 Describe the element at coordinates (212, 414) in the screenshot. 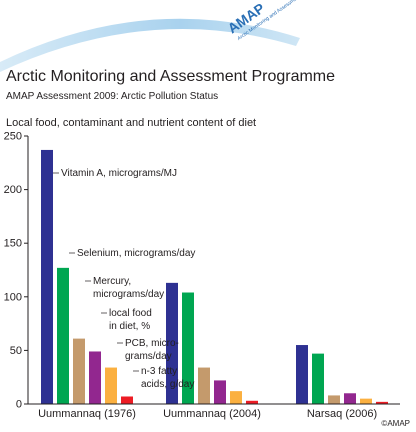

I see `x-tick-label: Uummannaq (2004)` at that location.